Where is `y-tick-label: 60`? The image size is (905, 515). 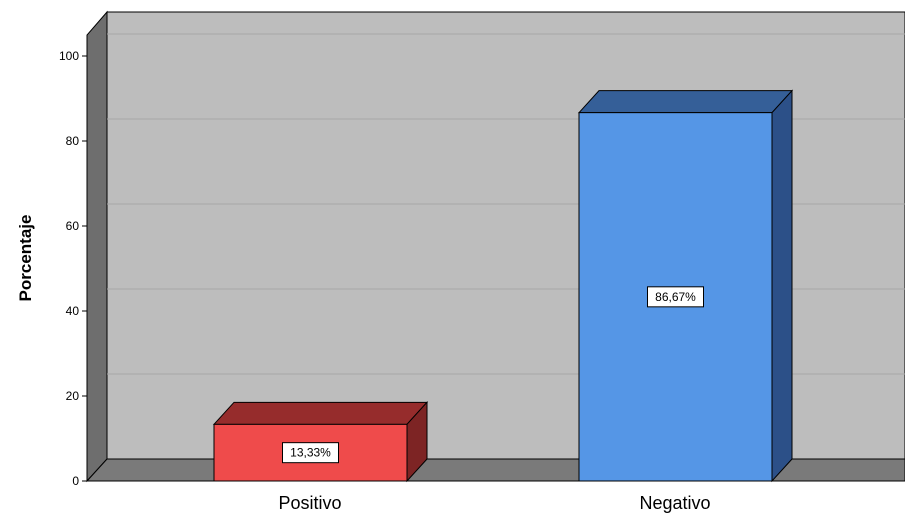 y-tick-label: 60 is located at coordinates (73, 226).